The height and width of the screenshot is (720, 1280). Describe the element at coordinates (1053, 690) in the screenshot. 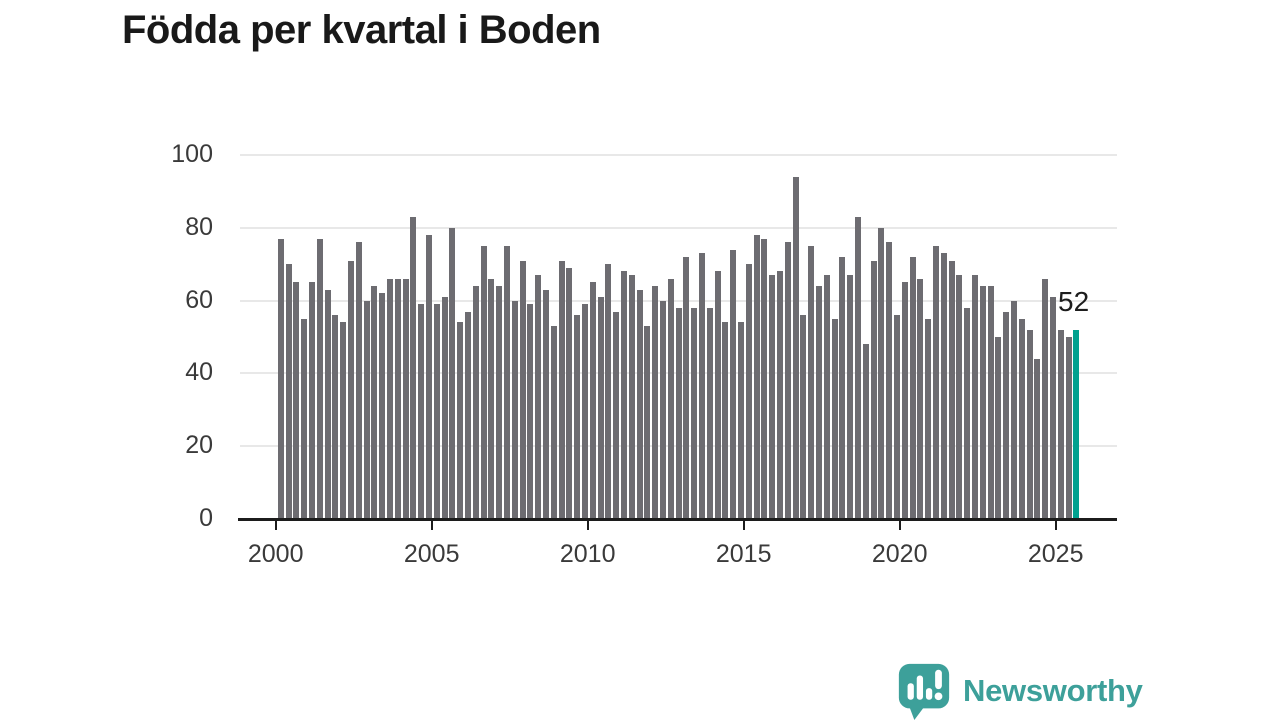

I see `branding-name: Newsworthy` at that location.